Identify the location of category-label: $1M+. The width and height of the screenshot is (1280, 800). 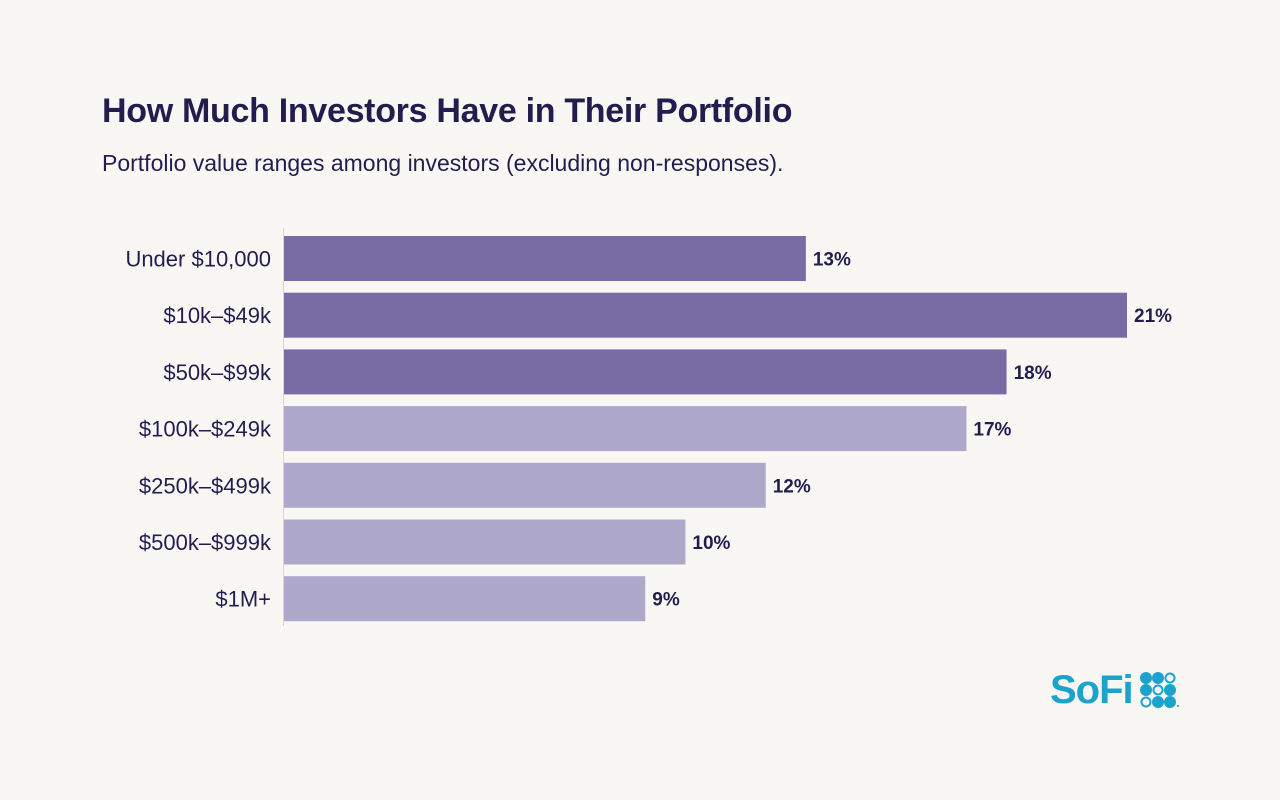
(243, 599).